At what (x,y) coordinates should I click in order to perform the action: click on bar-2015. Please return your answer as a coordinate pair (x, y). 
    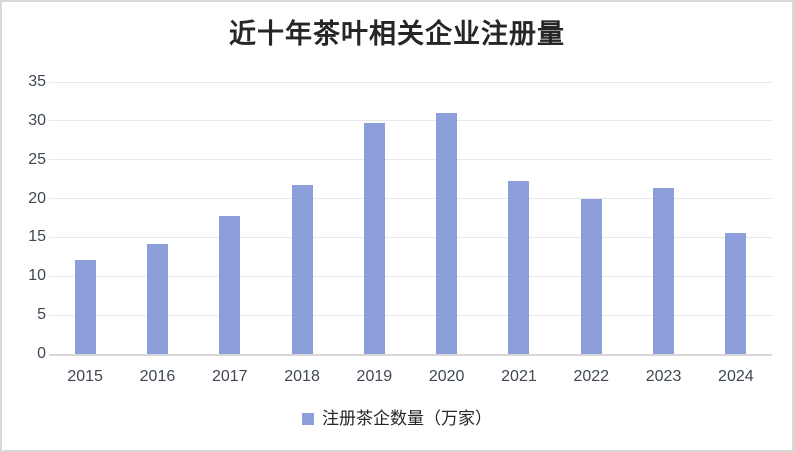
    Looking at the image, I should click on (85, 306).